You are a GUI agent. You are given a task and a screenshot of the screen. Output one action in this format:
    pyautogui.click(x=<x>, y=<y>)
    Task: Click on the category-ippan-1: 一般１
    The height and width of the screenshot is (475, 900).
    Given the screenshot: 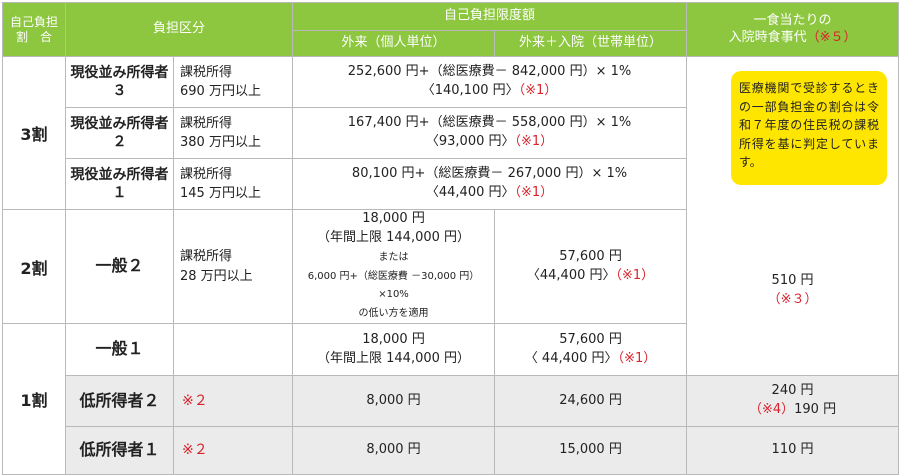 What is the action you would take?
    pyautogui.click(x=119, y=350)
    